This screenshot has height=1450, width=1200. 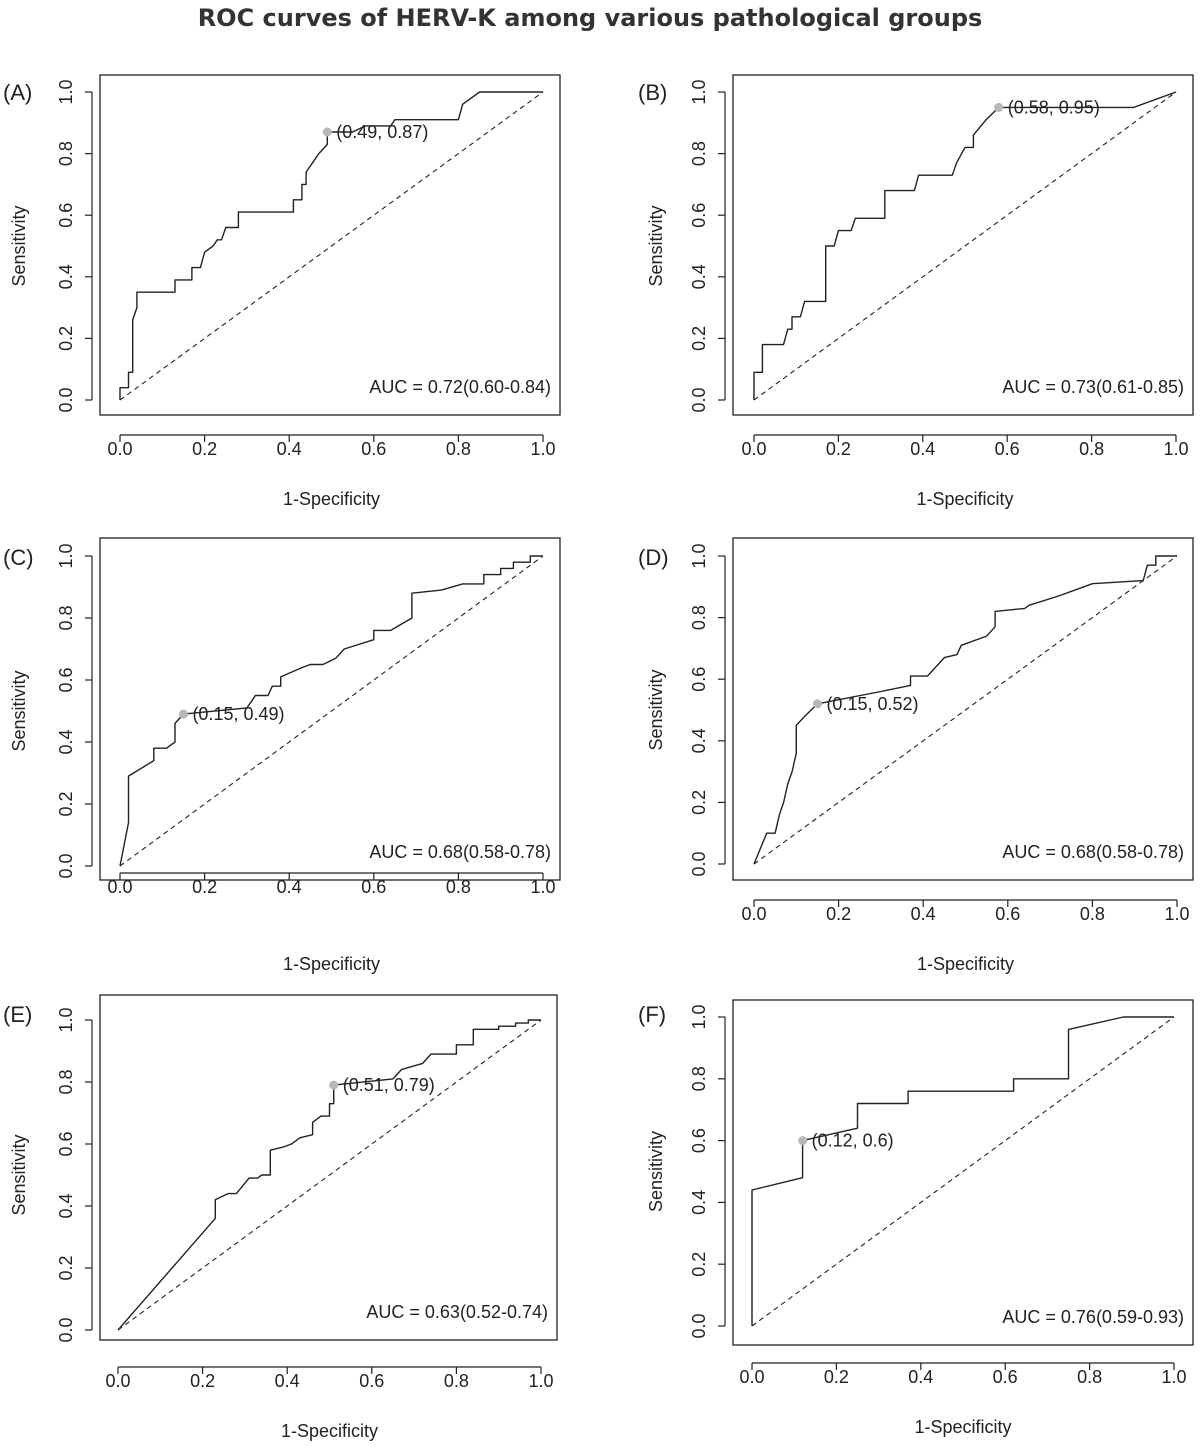 I want to click on roc-curve-c, so click(x=331, y=711).